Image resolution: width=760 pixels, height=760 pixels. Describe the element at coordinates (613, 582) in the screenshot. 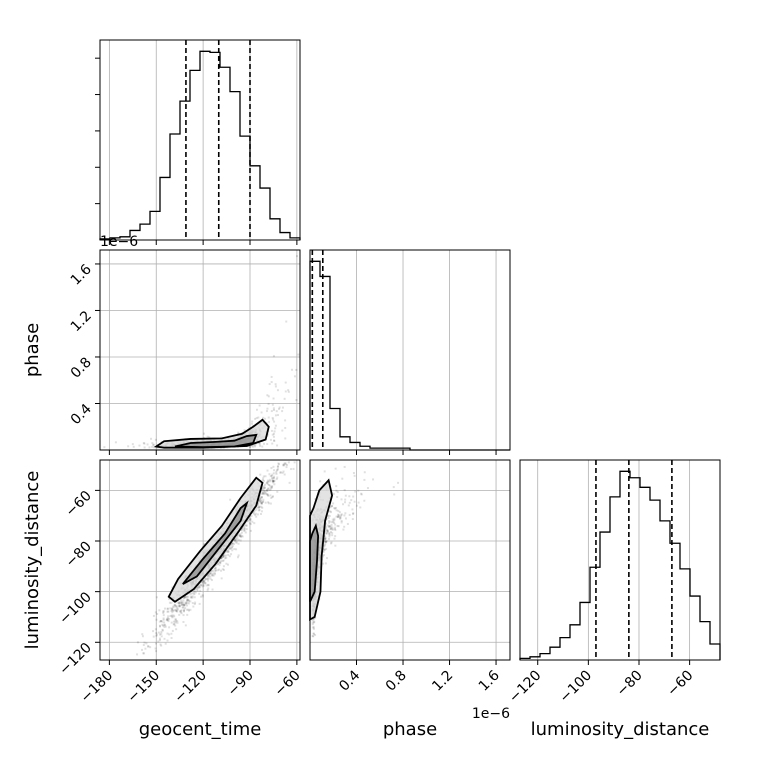

I see `hist-panel-luminosity_distance: −120 −100 −80 −60` at that location.